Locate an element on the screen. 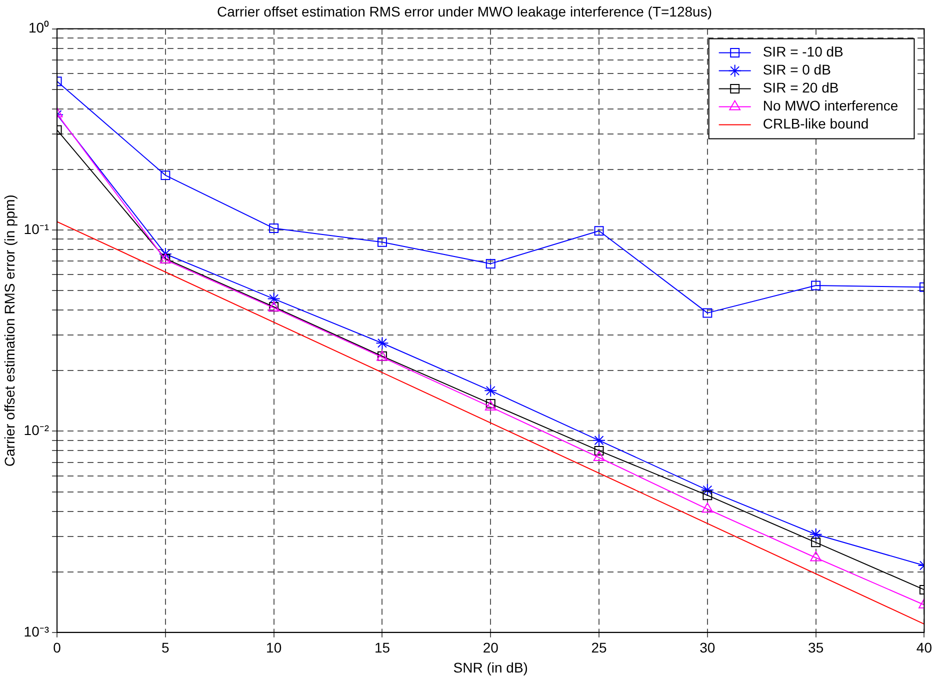 The image size is (935, 677). x-tick-label: 0 is located at coordinates (57, 648).